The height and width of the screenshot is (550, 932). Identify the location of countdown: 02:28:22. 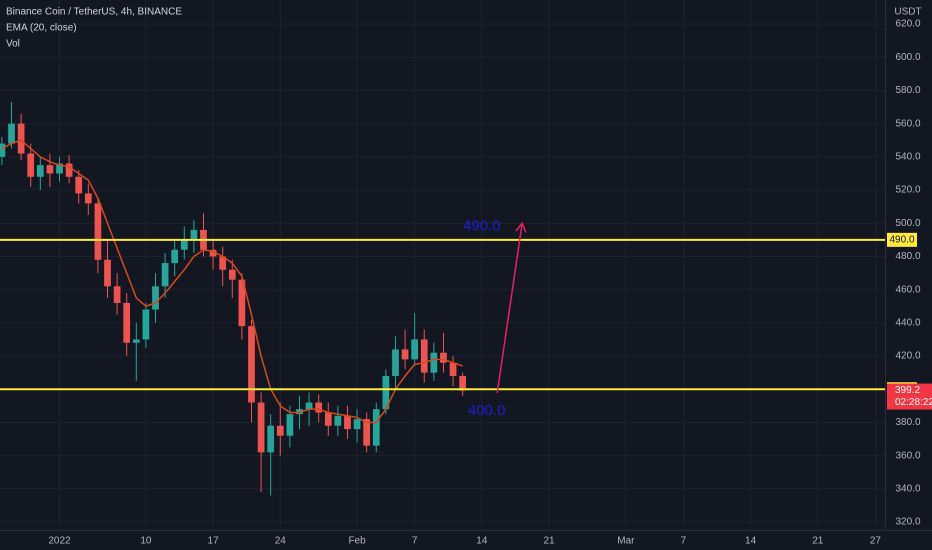
(913, 402).